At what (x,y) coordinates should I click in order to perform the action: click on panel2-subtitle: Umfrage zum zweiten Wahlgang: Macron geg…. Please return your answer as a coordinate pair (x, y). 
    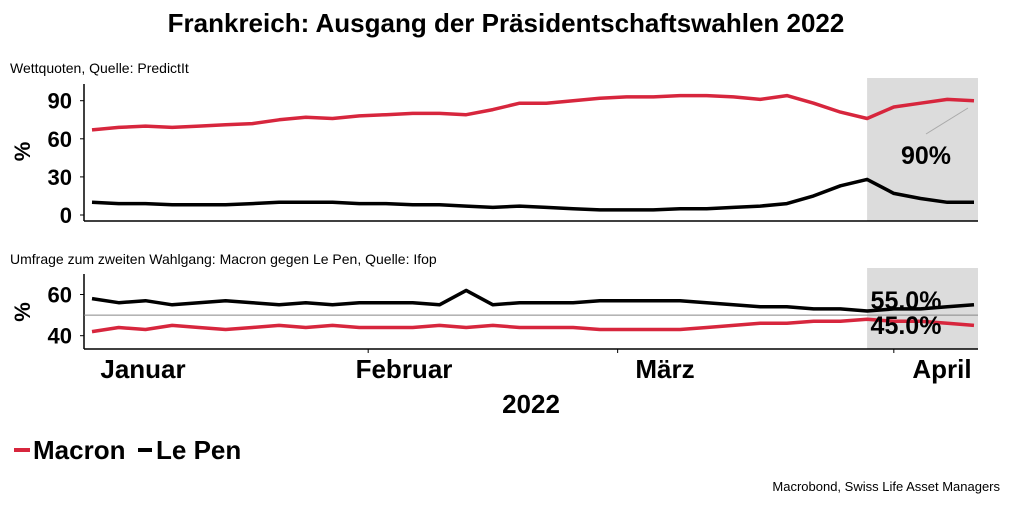
    Looking at the image, I should click on (223, 259).